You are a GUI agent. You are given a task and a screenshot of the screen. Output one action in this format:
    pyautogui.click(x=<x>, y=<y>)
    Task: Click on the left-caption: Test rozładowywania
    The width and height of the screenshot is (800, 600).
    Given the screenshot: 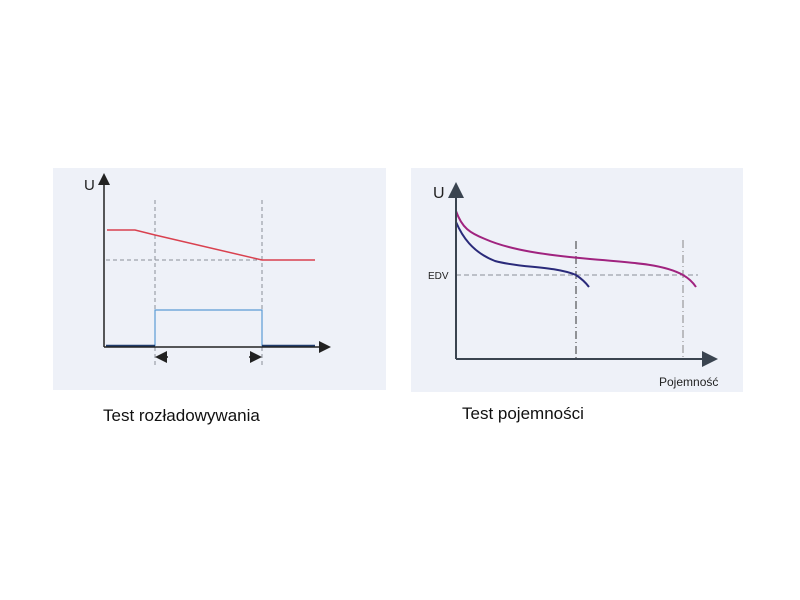 What is the action you would take?
    pyautogui.click(x=181, y=415)
    